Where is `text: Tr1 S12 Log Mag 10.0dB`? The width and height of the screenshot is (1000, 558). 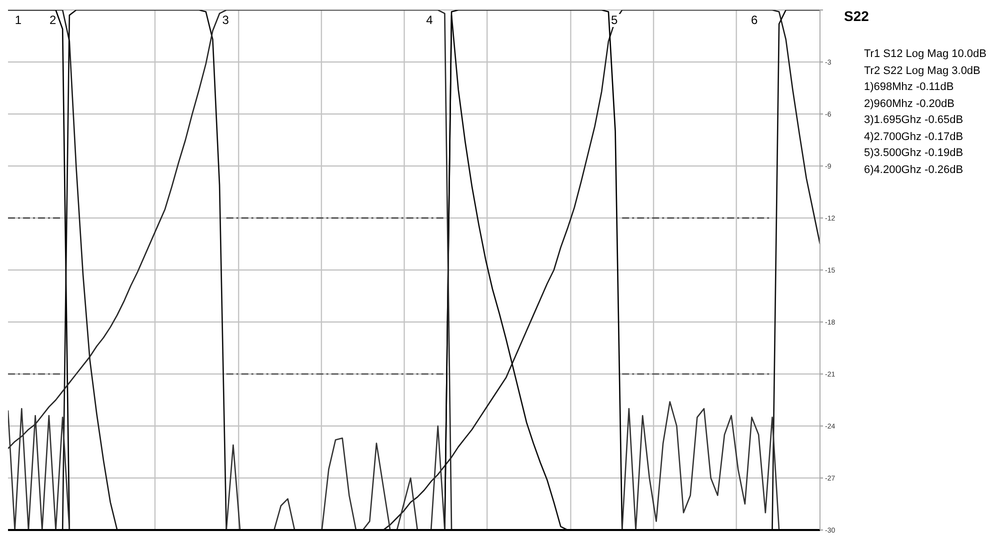
text: Tr1 S12 Log Mag 10.0dB is located at coordinates (925, 54).